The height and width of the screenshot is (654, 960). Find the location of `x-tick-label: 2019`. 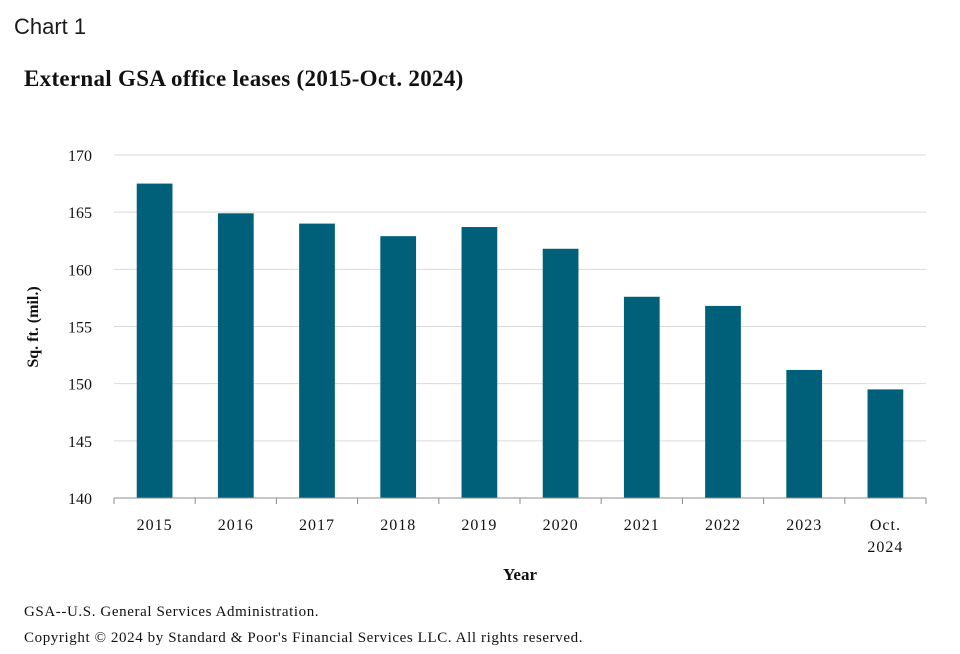

x-tick-label: 2019 is located at coordinates (479, 525).